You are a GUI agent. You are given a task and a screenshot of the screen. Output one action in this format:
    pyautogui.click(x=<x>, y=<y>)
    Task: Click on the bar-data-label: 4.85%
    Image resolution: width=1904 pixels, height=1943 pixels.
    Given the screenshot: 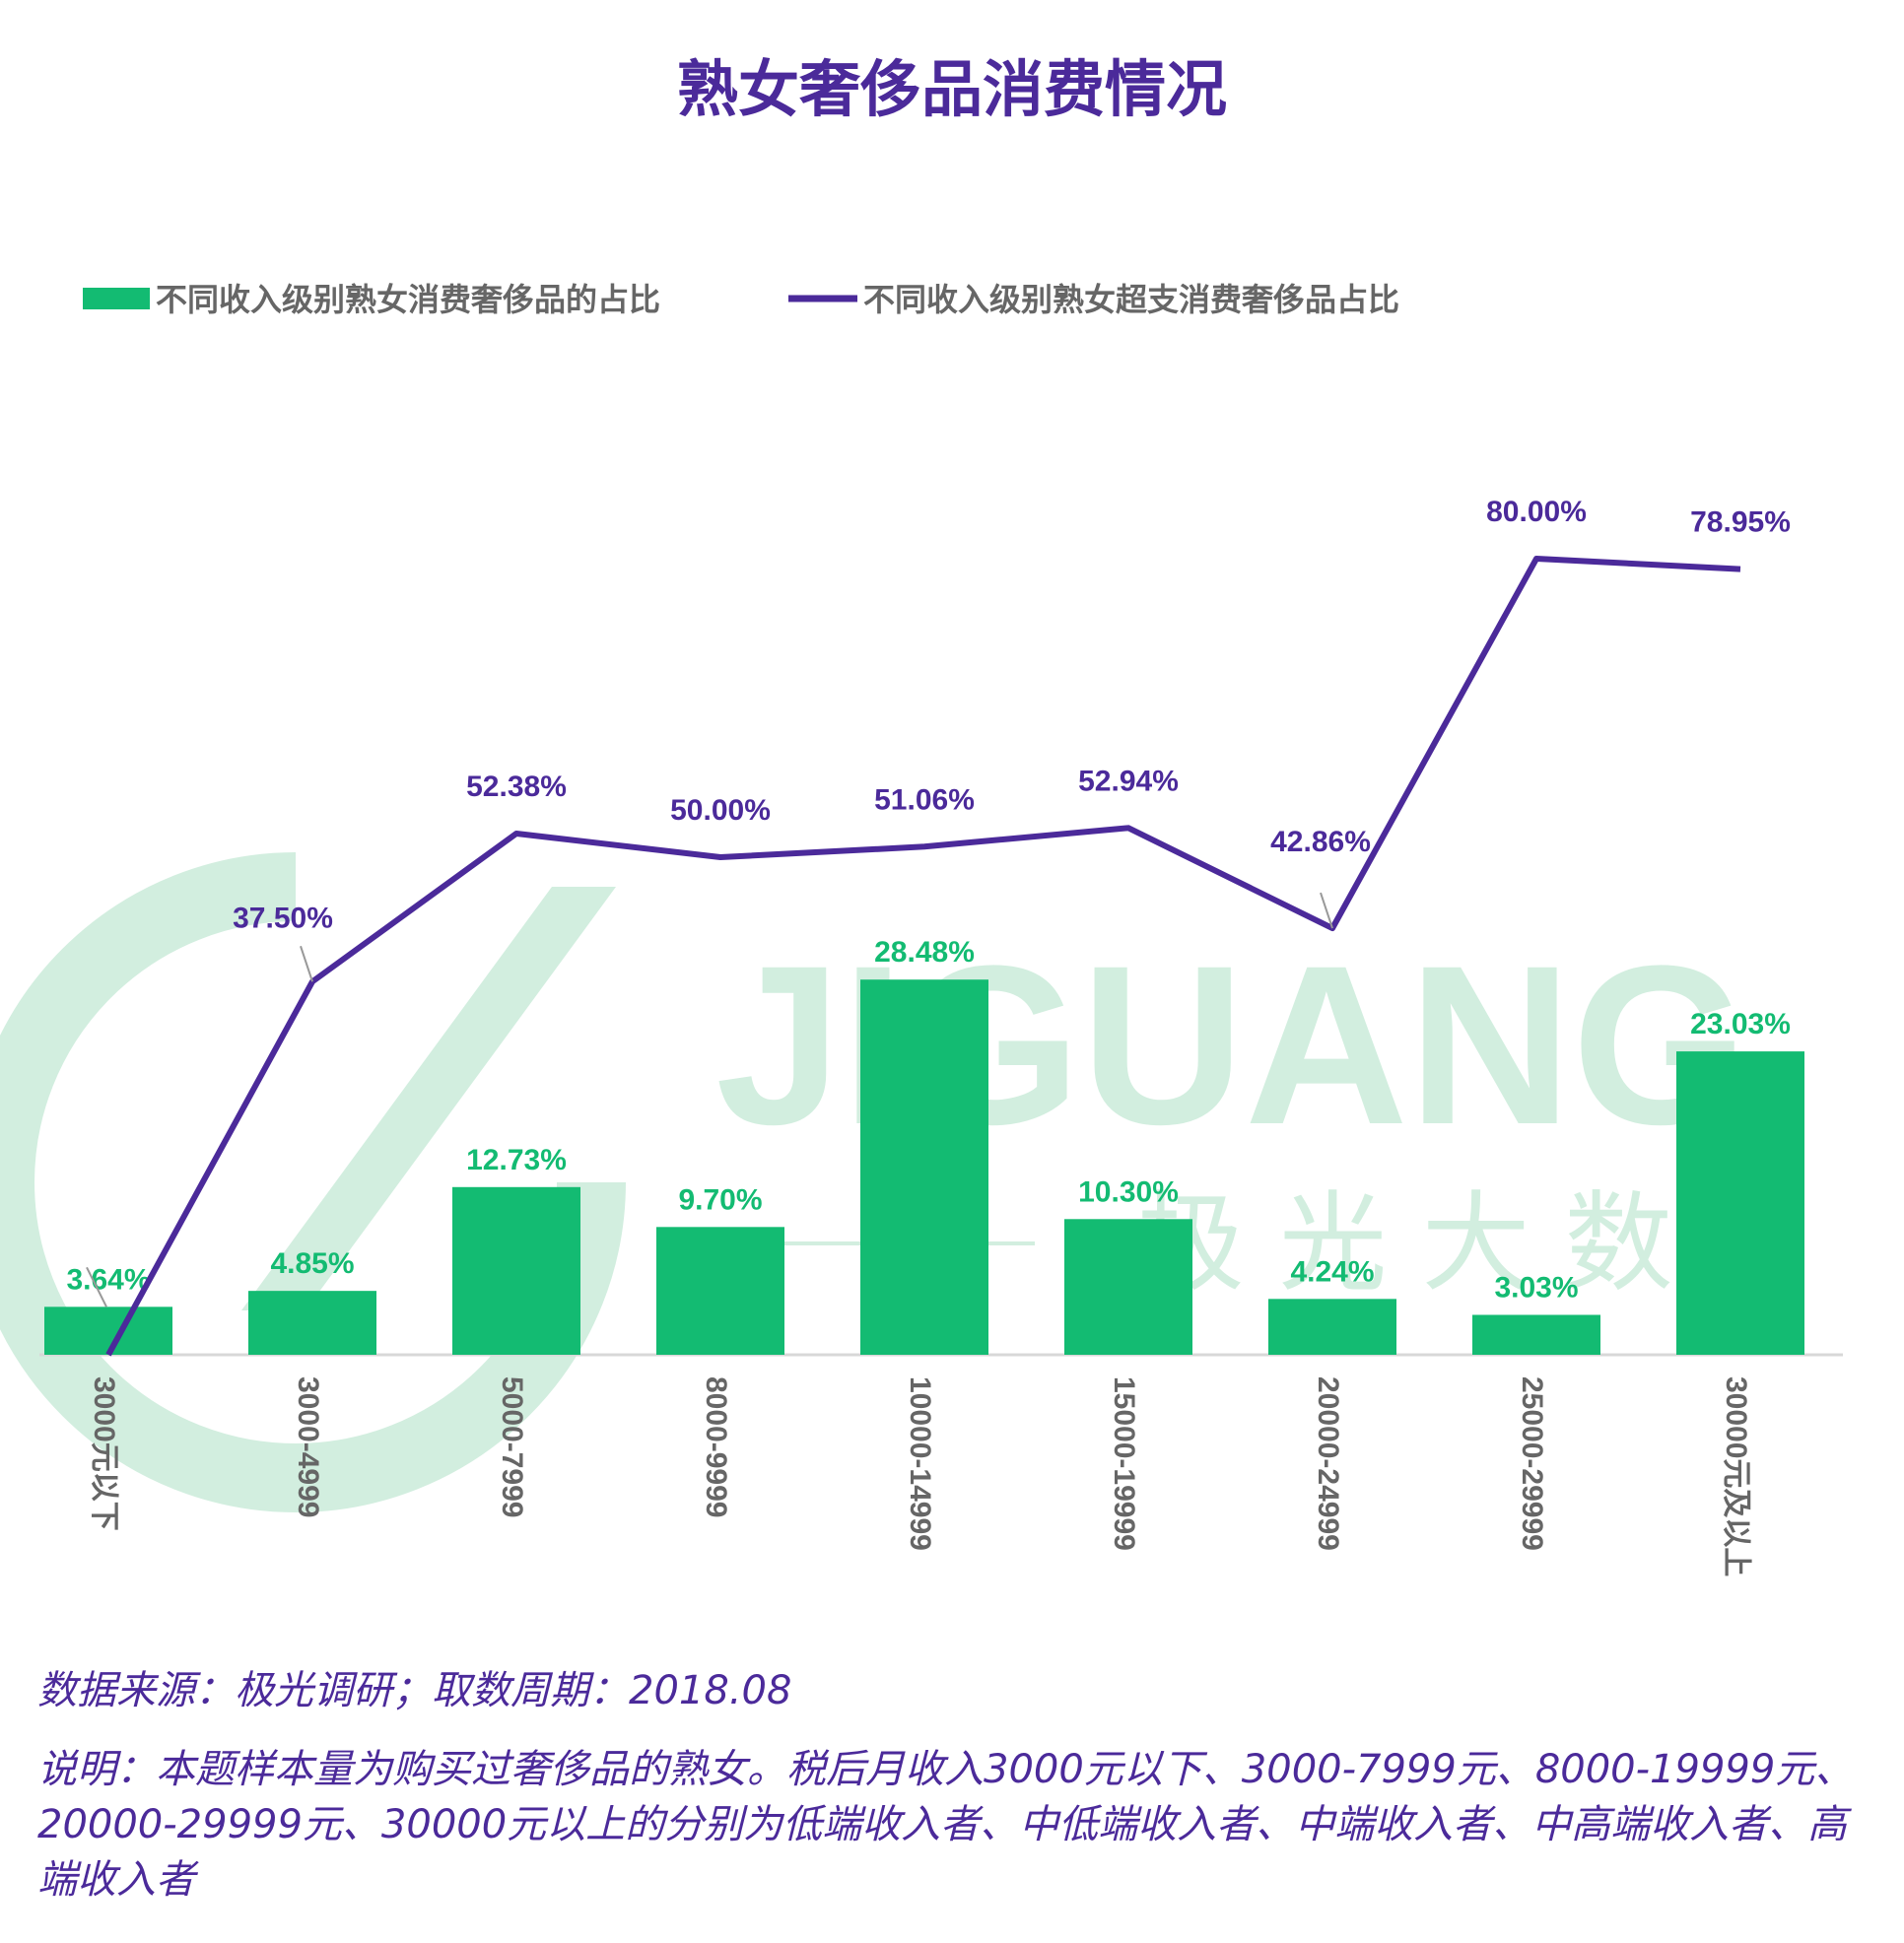 What is the action you would take?
    pyautogui.click(x=312, y=1264)
    